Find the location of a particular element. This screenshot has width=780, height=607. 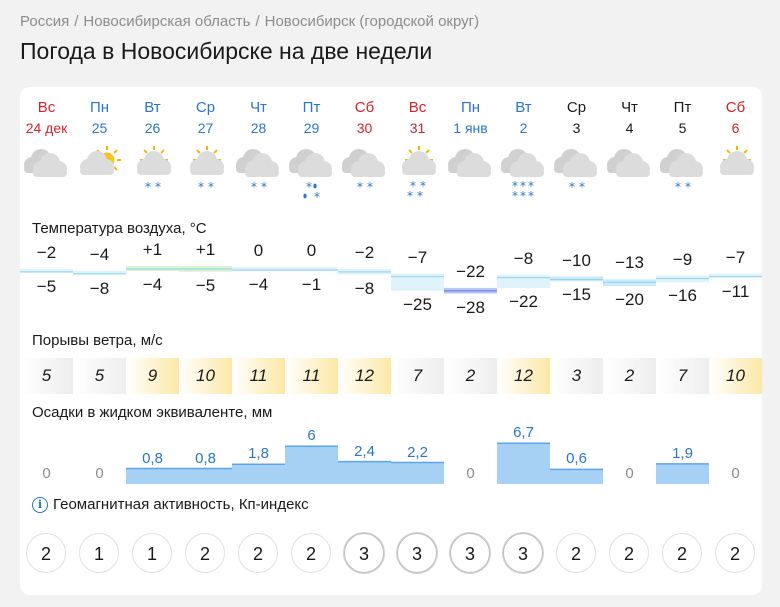

day-column-header: Пн 1 янв is located at coordinates (470, 118).